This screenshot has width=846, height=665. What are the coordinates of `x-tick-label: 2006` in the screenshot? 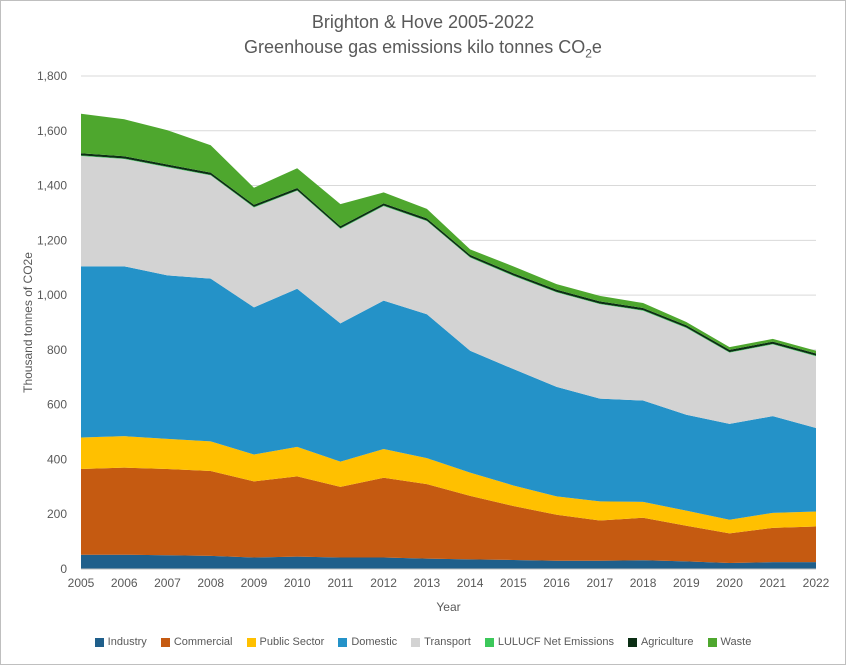 It's located at (124, 583).